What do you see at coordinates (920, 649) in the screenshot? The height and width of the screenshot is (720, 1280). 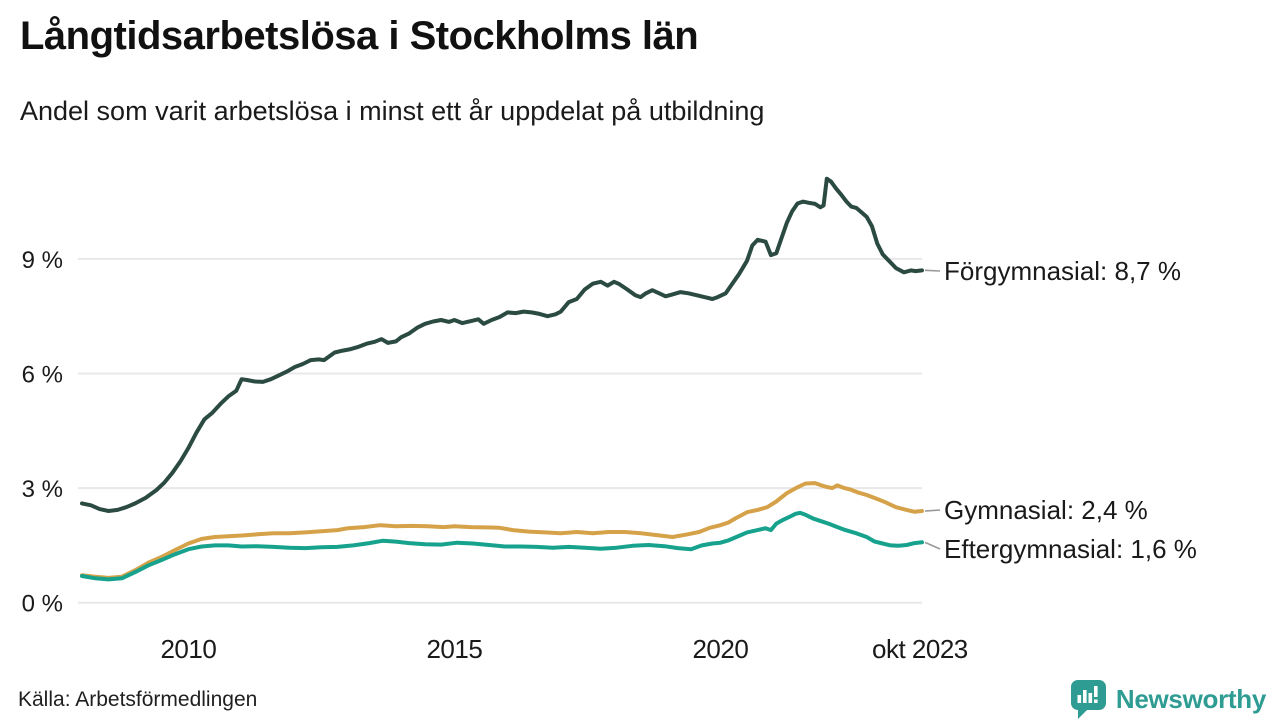 I see `x-axis-tick-label: okt 2023` at bounding box center [920, 649].